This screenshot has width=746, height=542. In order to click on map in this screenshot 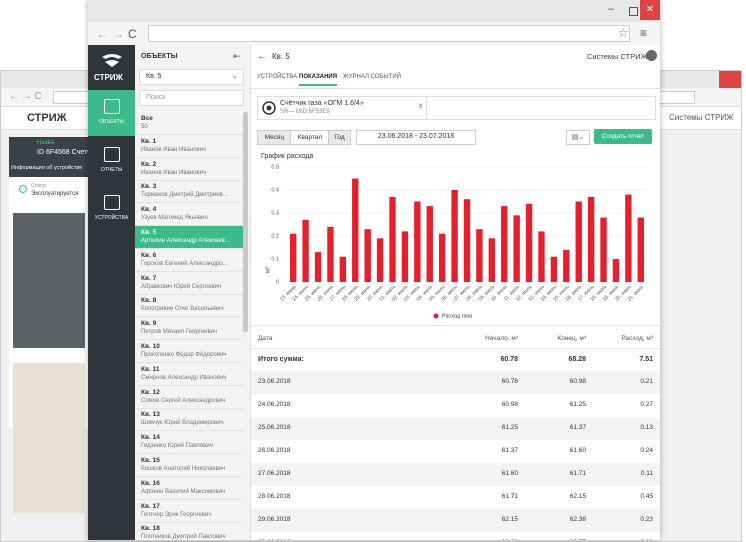, I will do `click(49, 438)`.